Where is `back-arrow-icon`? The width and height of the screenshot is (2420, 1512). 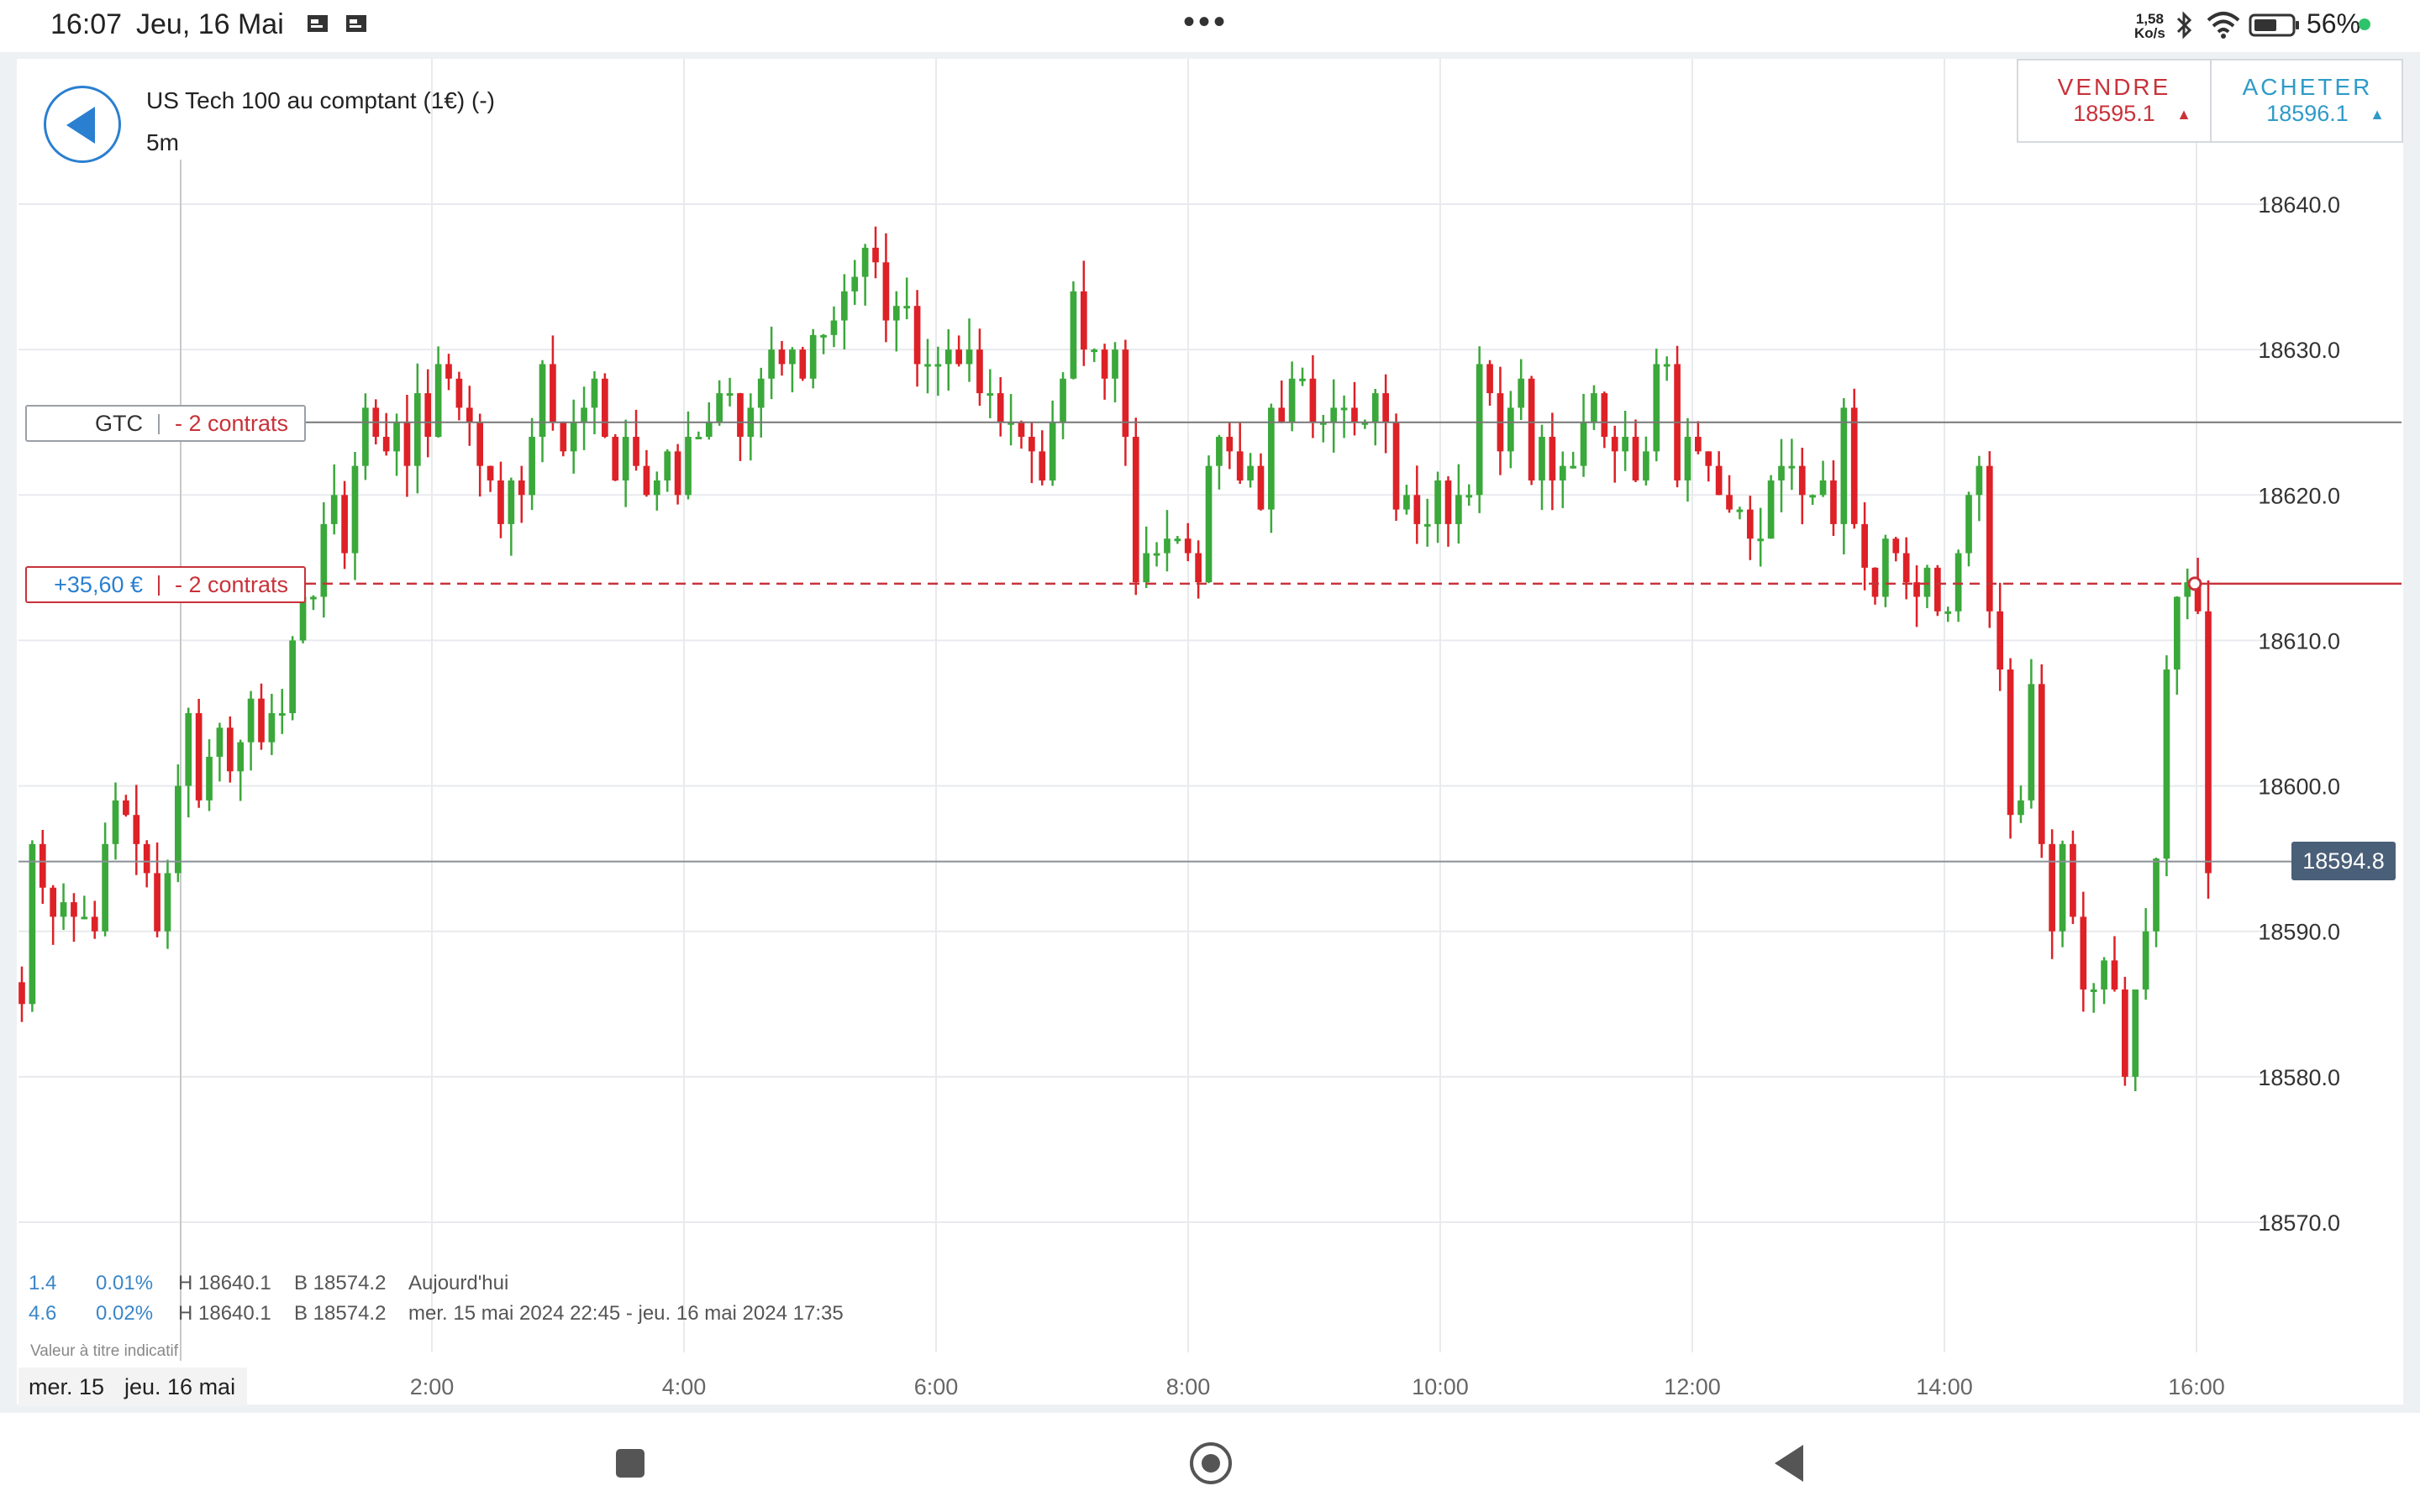
back-arrow-icon is located at coordinates (80, 125).